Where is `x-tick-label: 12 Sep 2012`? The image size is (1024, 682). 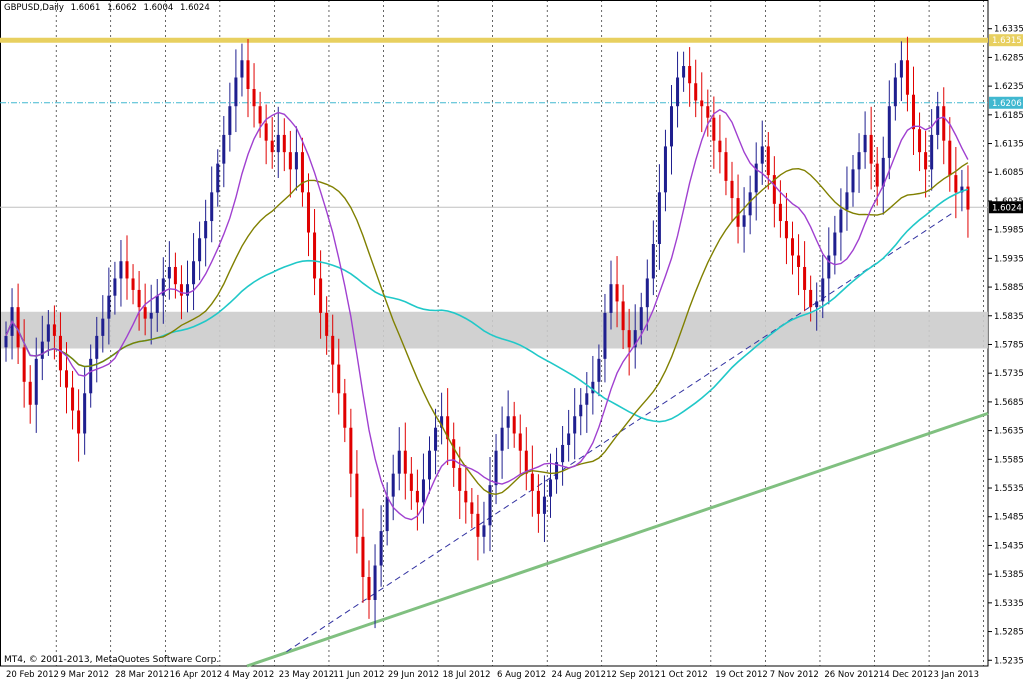
x-tick-label: 12 Sep 2012 is located at coordinates (633, 675).